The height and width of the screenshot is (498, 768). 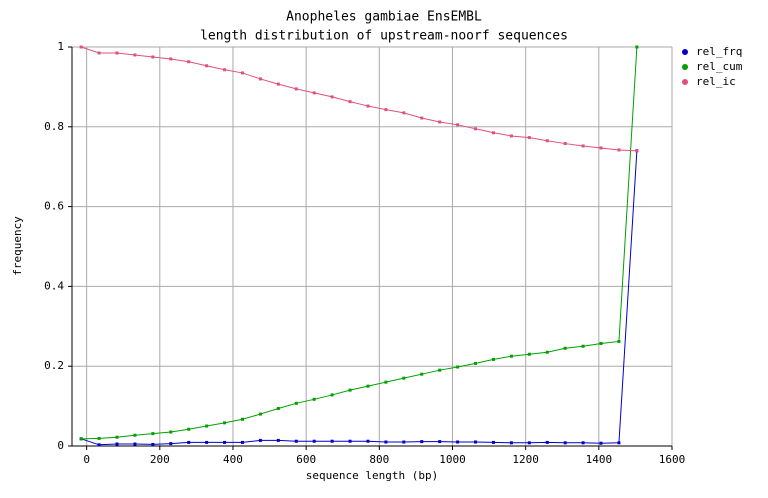 What do you see at coordinates (719, 51) in the screenshot?
I see `legend-label: rel_frq` at bounding box center [719, 51].